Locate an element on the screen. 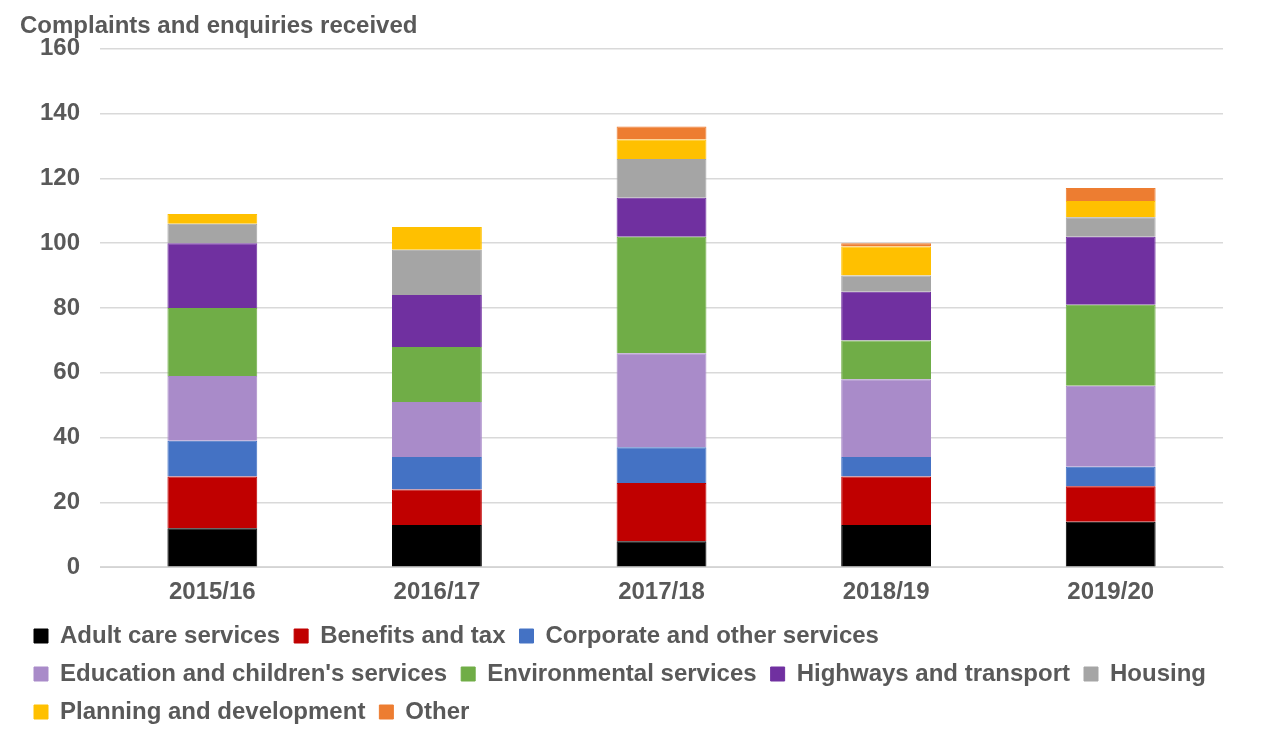  y-tick-label: 40 is located at coordinates (67, 436).